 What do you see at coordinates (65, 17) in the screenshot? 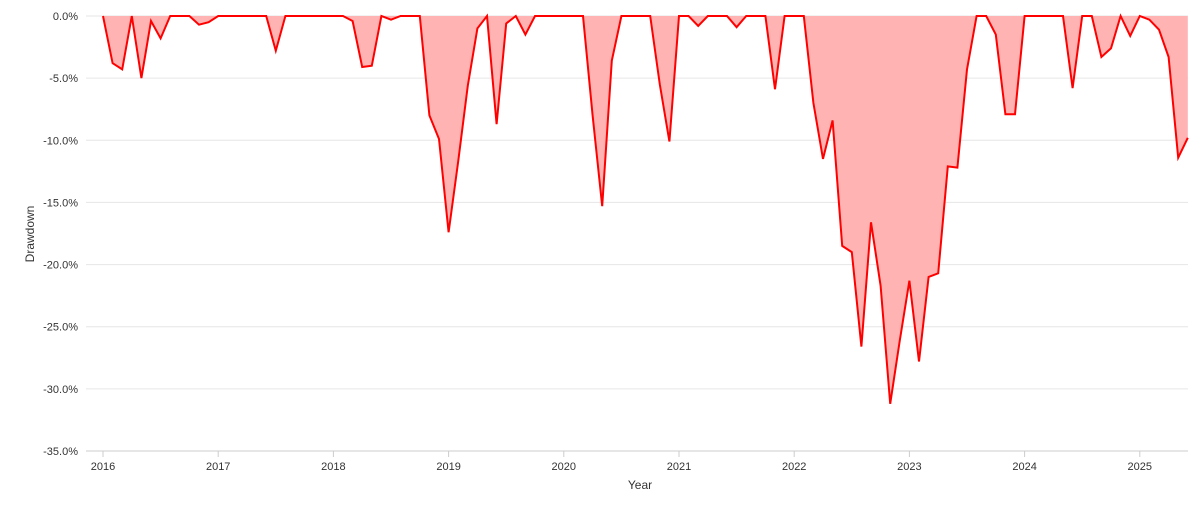
I see `y-tick-label: 0.0%` at bounding box center [65, 17].